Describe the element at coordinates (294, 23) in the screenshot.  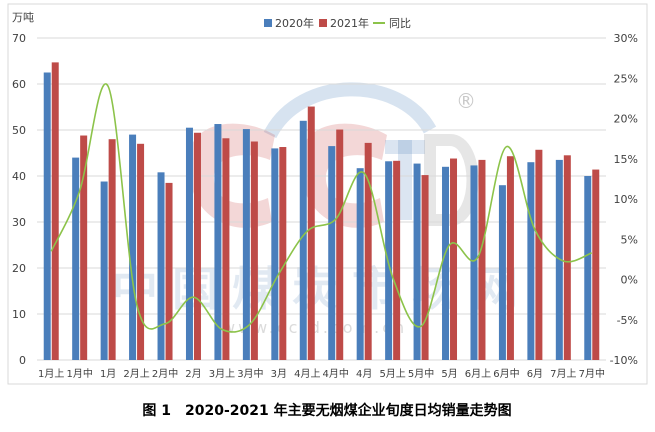
I see `legend-label-2020: 2020年` at that location.